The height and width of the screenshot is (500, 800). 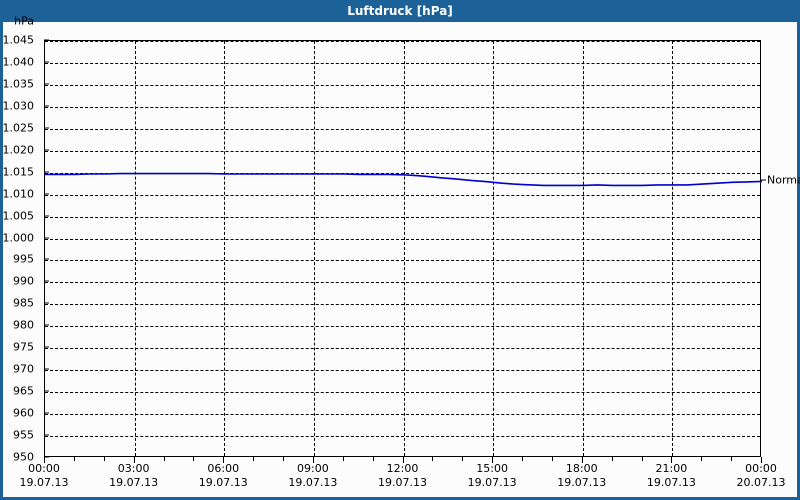 I want to click on y-axis-tick-label: 995, so click(x=23, y=259).